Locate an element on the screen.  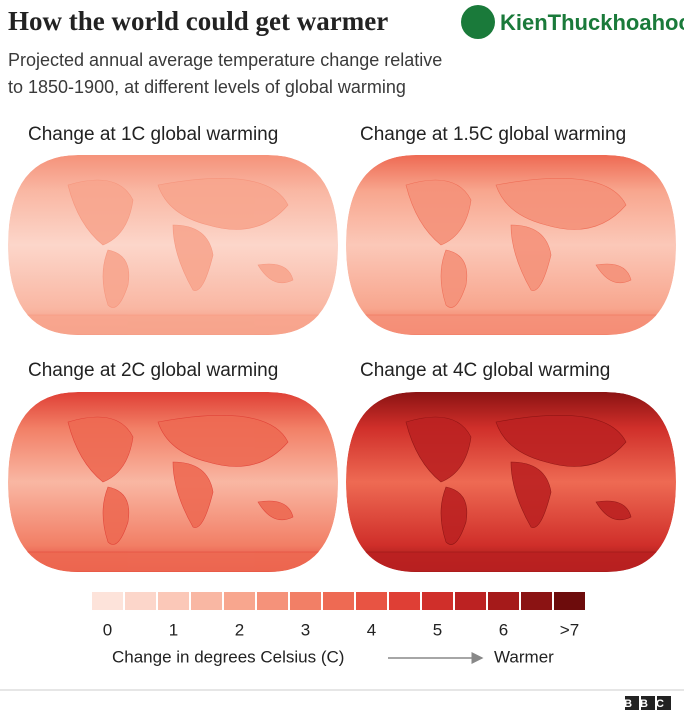
panel-title: Change at 4C global warming is located at coordinates (485, 370).